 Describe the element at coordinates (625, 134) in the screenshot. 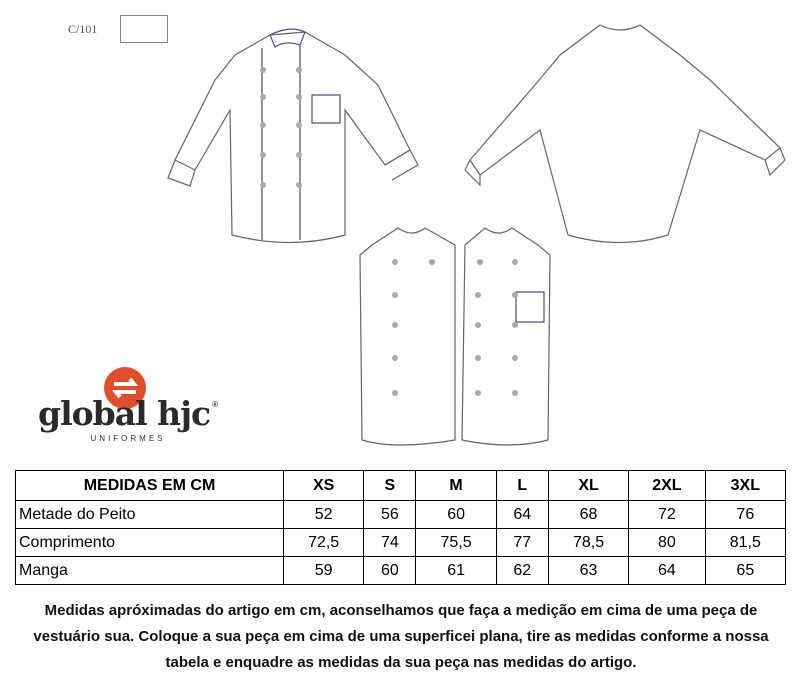

I see `back-jacket-drawing` at that location.